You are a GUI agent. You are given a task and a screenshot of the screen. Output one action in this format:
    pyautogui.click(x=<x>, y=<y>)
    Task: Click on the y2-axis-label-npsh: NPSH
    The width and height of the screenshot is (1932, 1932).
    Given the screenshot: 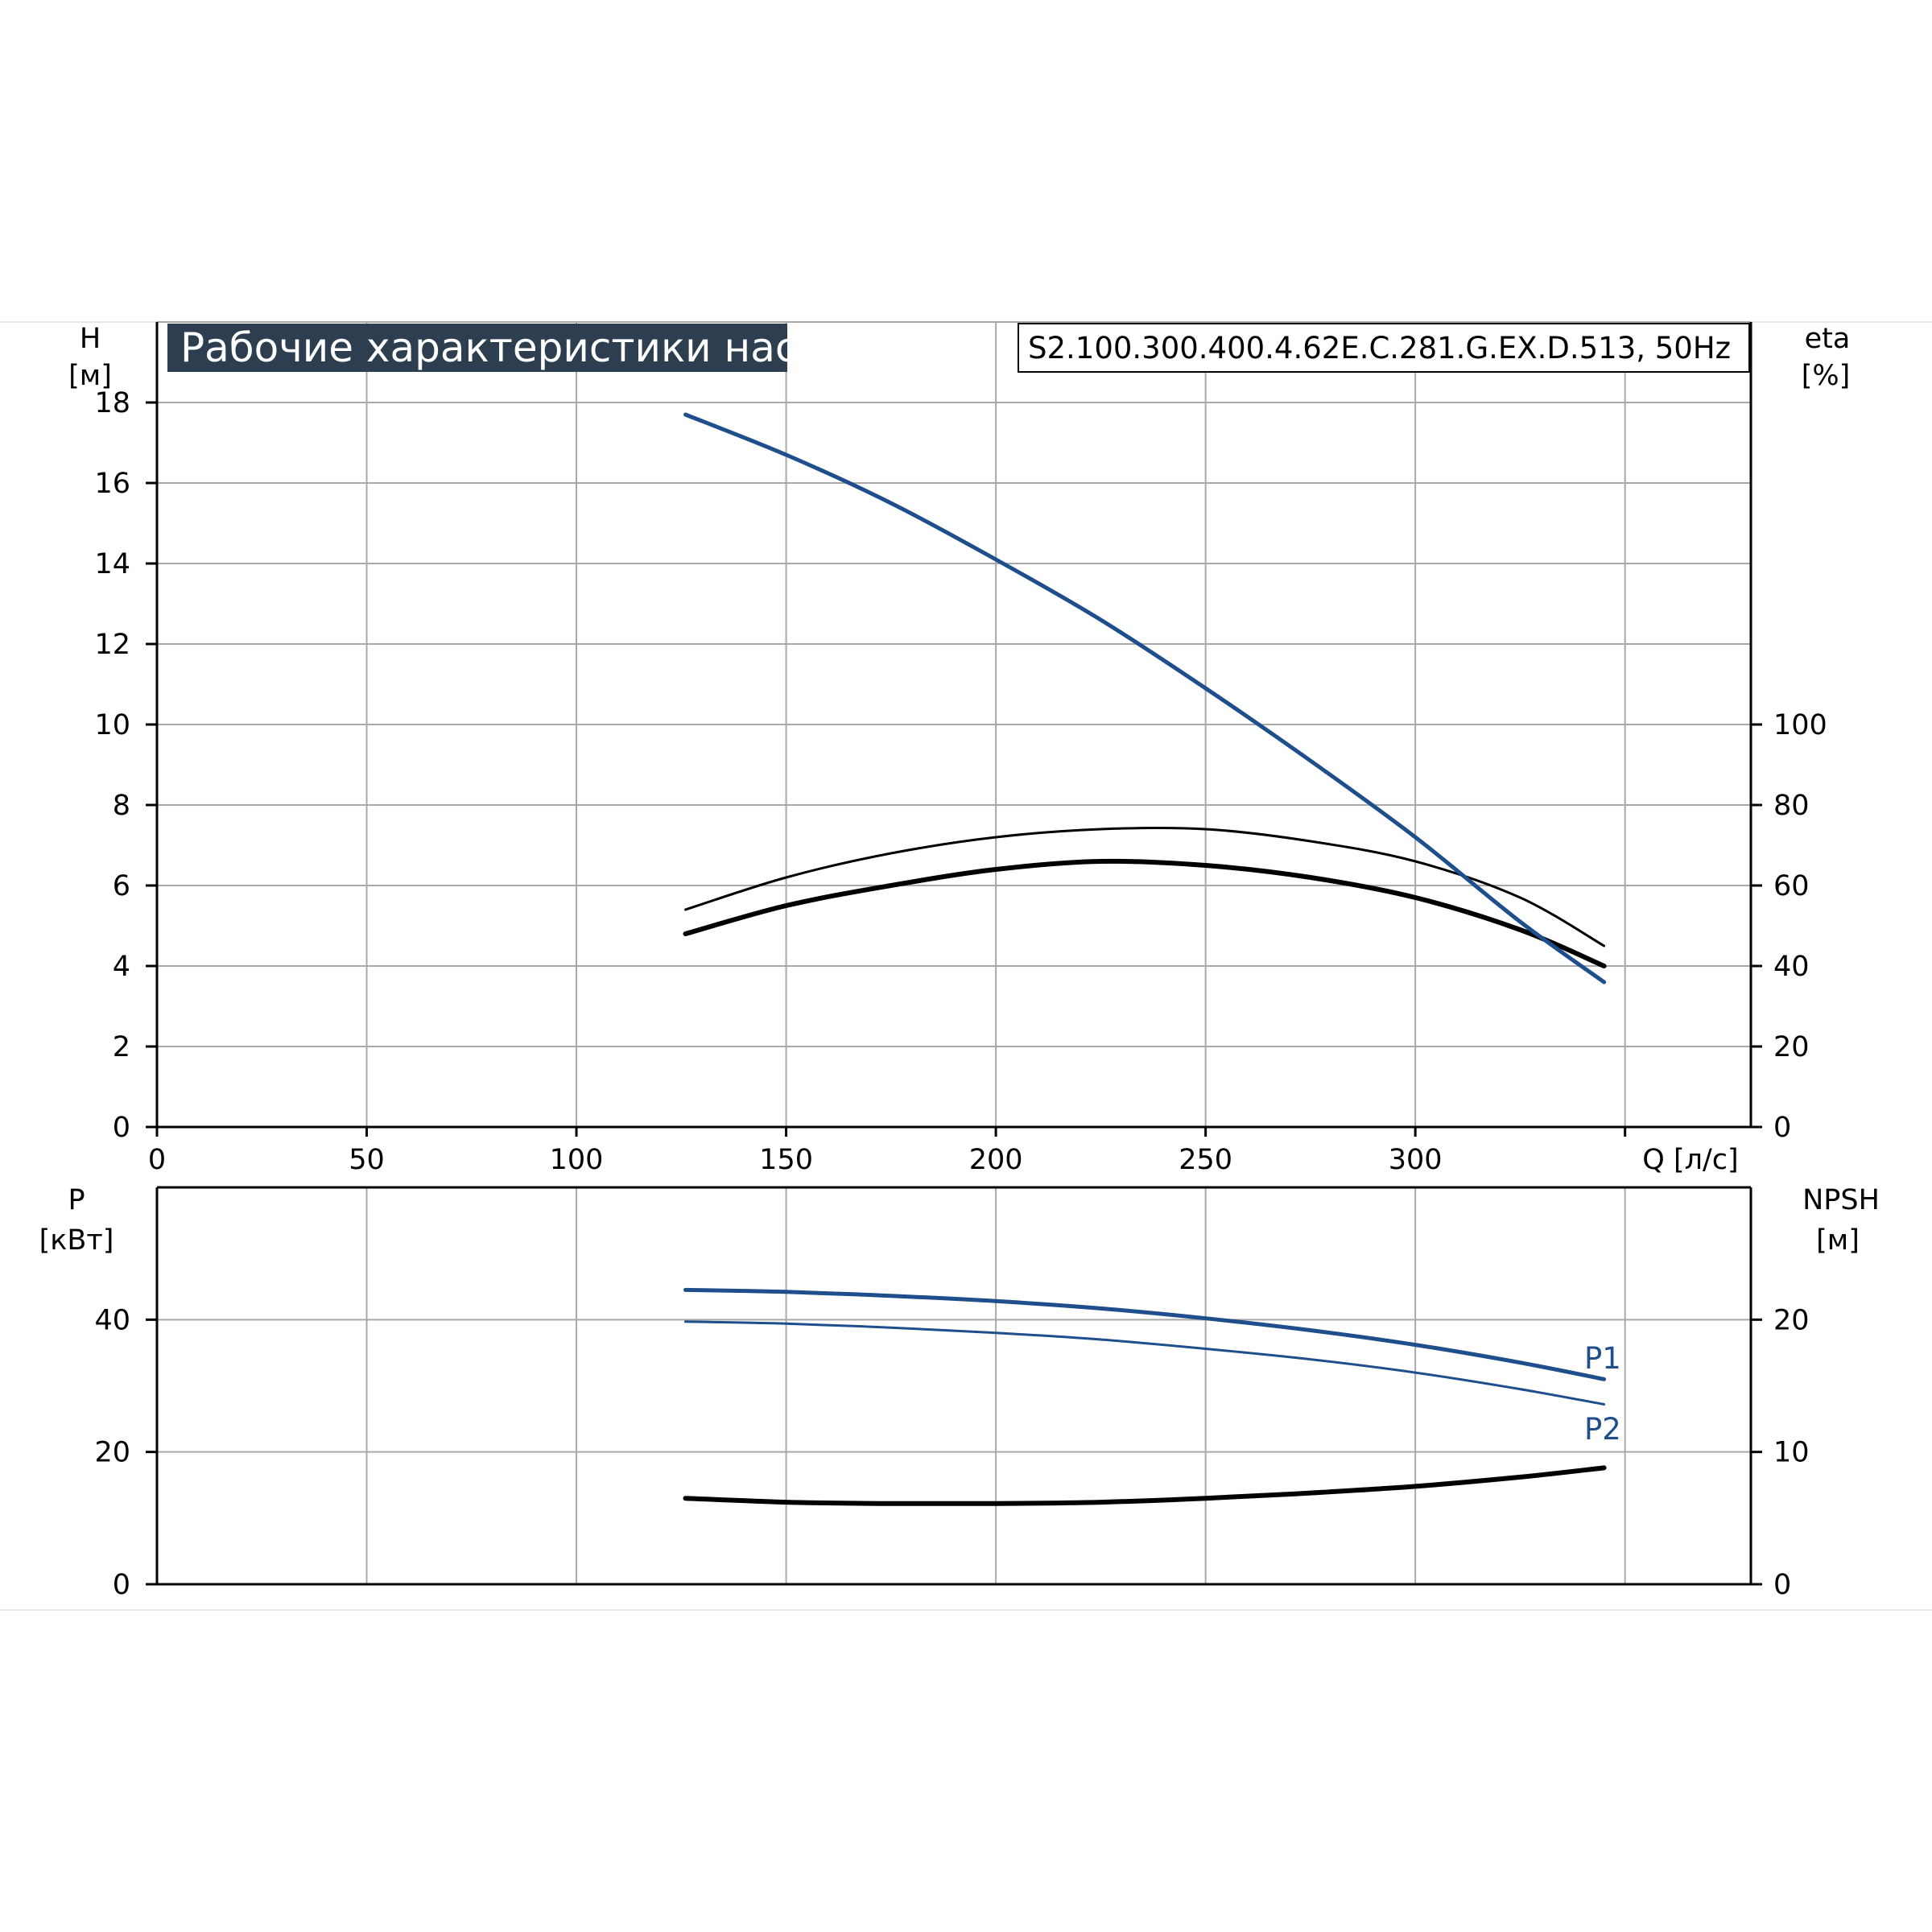 What is the action you would take?
    pyautogui.click(x=1841, y=1200)
    